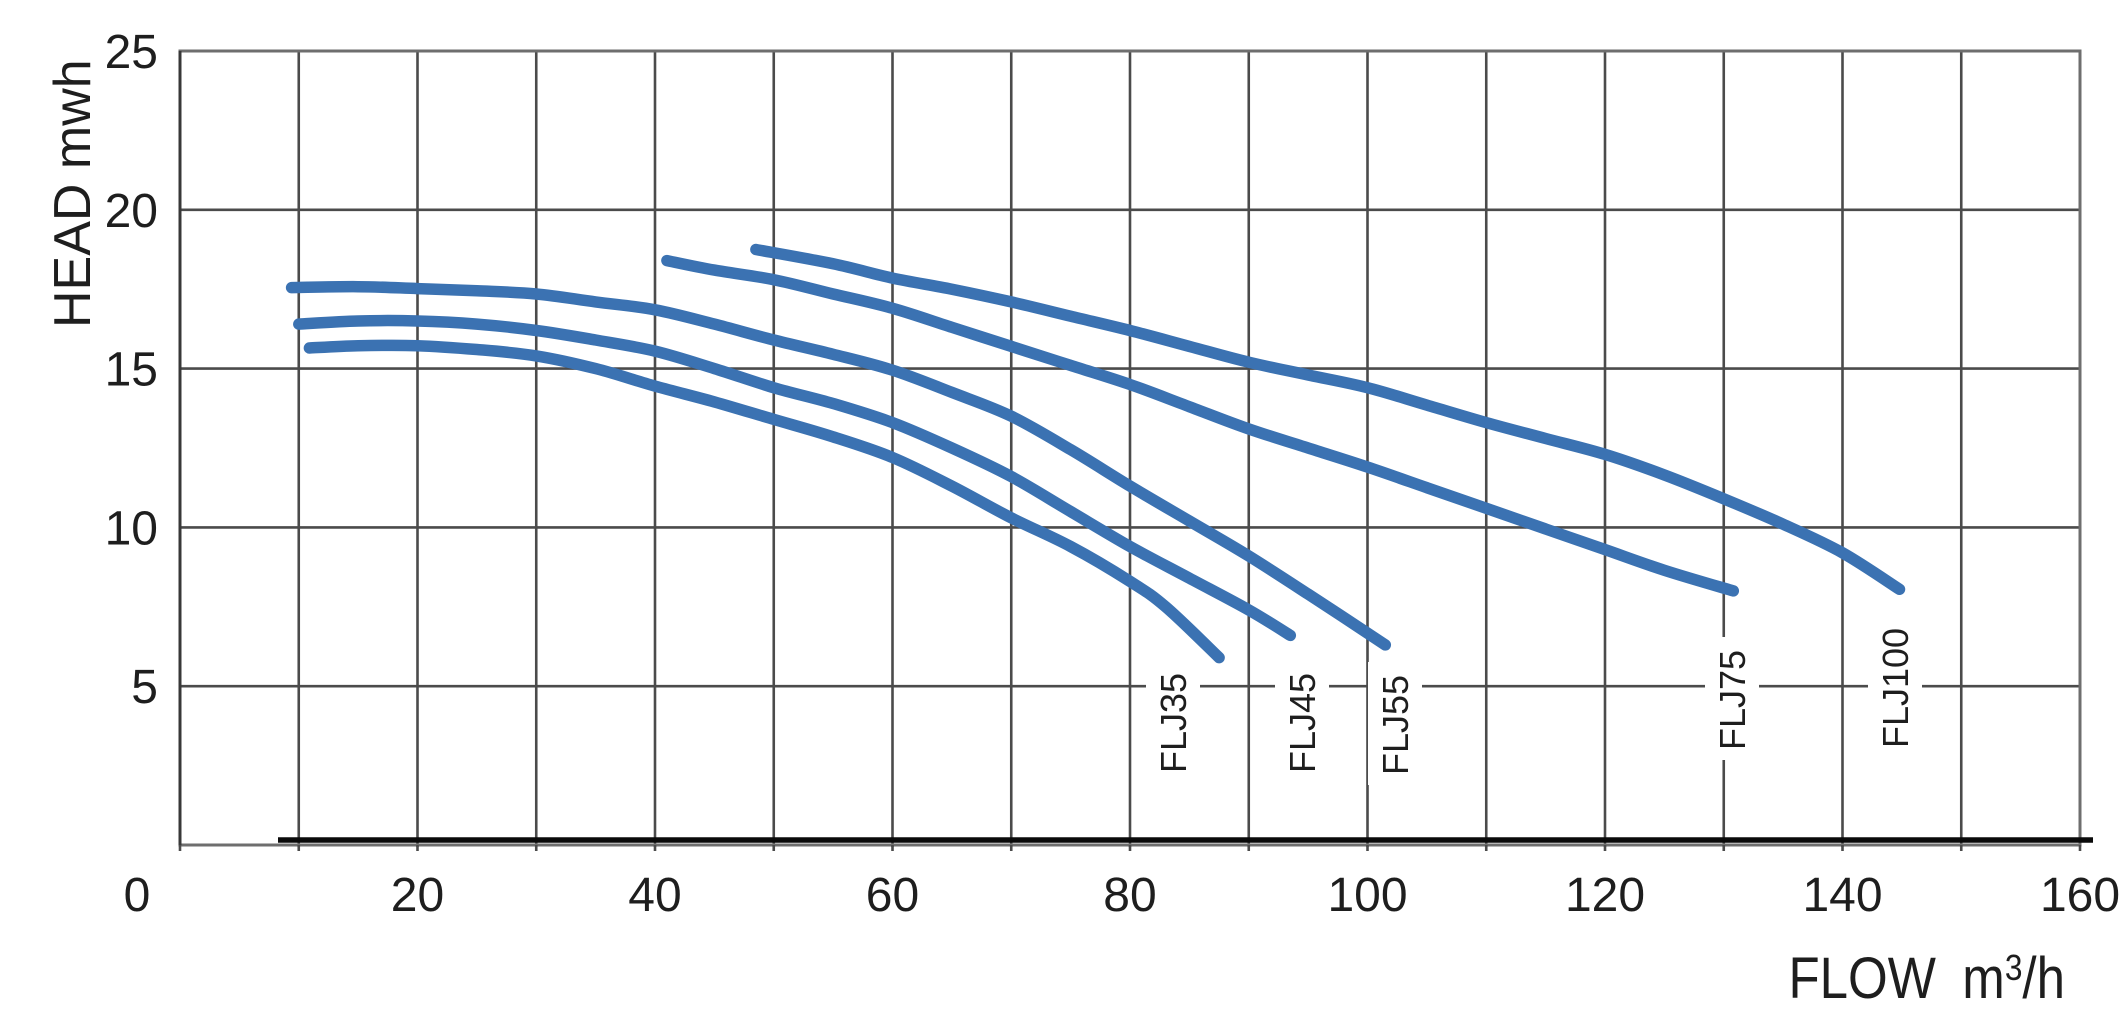  I want to click on x-axis-title-word: FLOW, so click(1862, 978).